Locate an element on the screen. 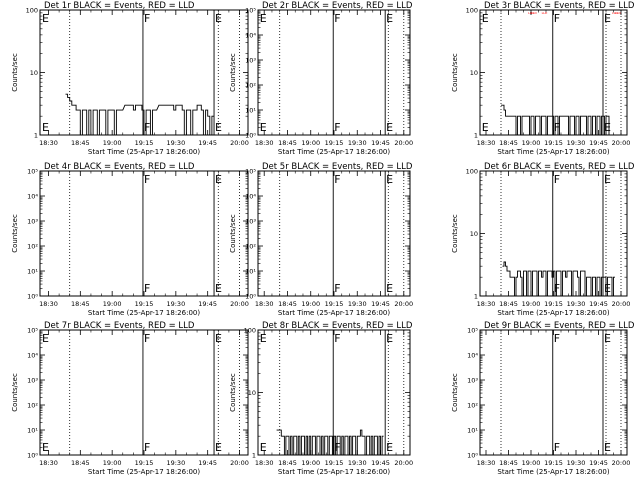 The image size is (640, 480). panel-title: Det 3r BLACK = Events, RED = LLD is located at coordinates (559, 6).